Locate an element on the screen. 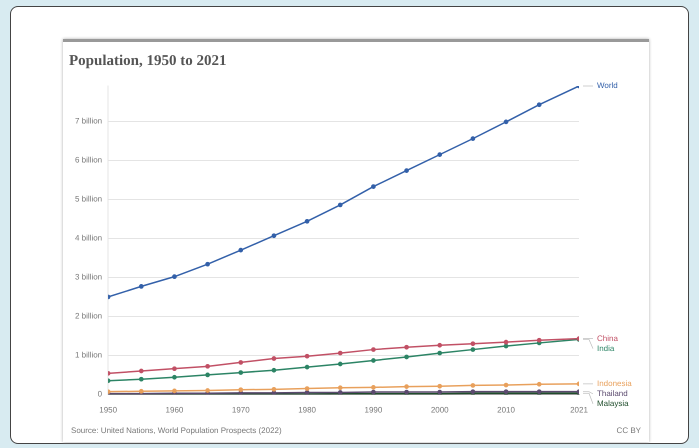 The image size is (699, 448). text: World is located at coordinates (607, 85).